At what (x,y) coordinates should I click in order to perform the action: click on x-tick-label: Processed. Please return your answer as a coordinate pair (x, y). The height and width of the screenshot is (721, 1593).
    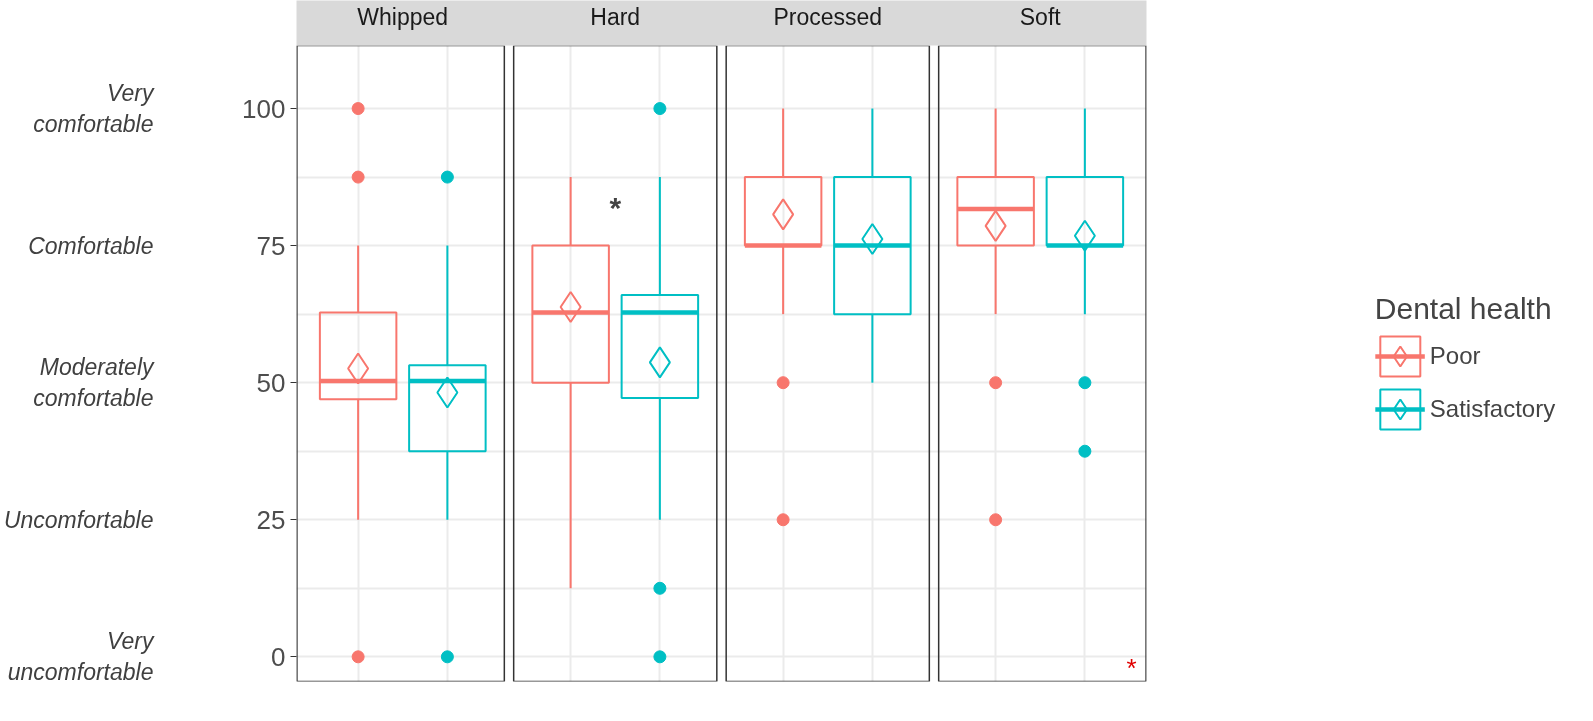
    Looking at the image, I should click on (828, 16).